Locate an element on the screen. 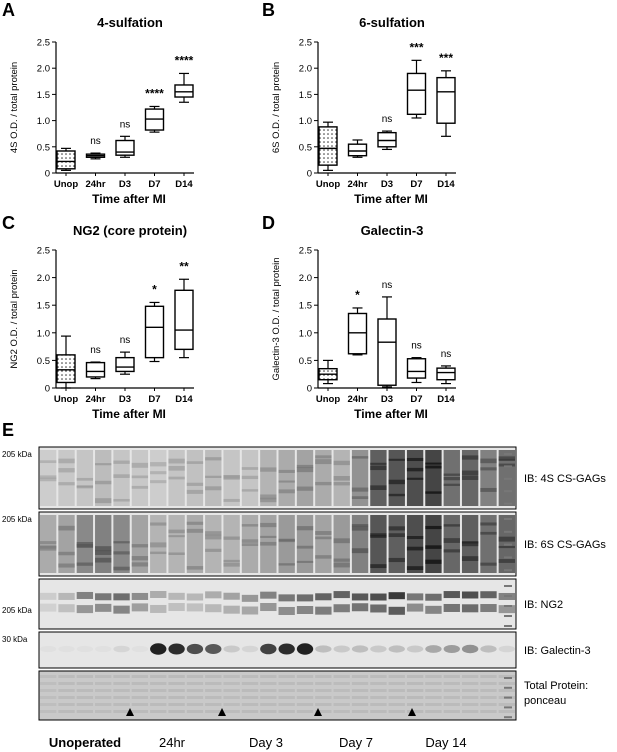 This screenshot has width=617, height=752. blot-row-frame is located at coordinates (277, 604).